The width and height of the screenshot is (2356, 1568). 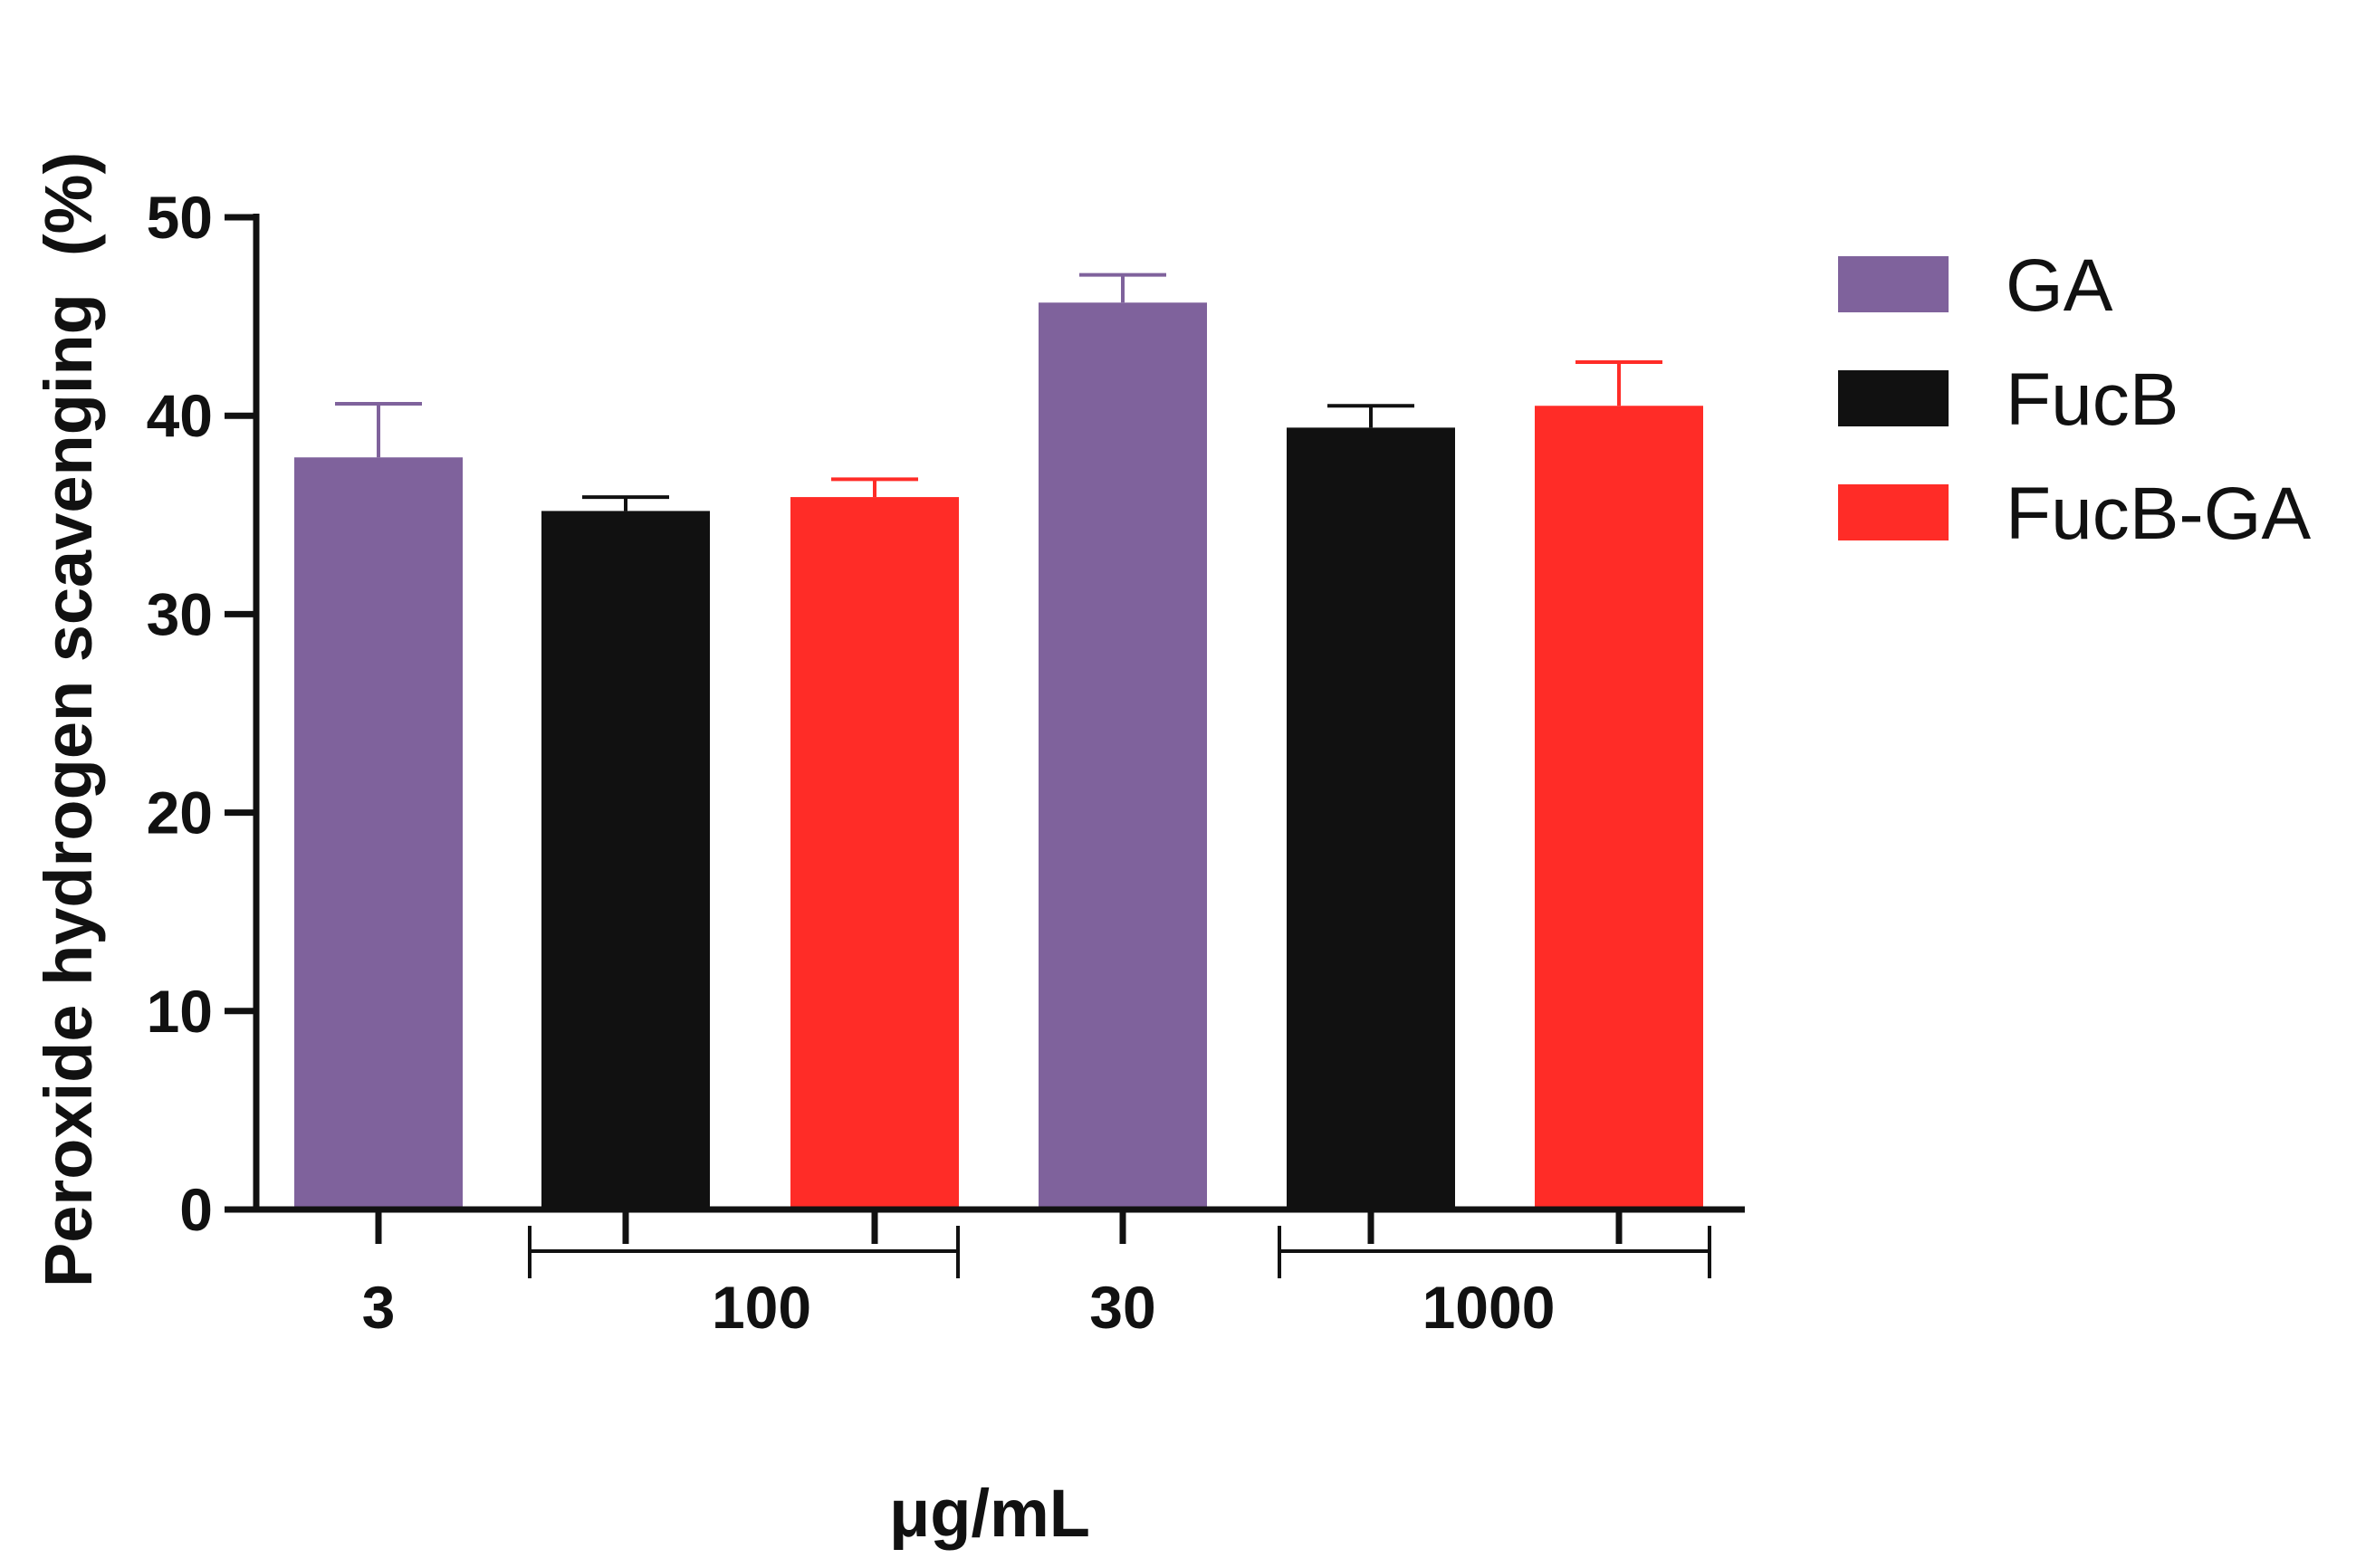 What do you see at coordinates (68, 719) in the screenshot?
I see `y-axis-title: Peroxide hydrogen scavenging (%)` at bounding box center [68, 719].